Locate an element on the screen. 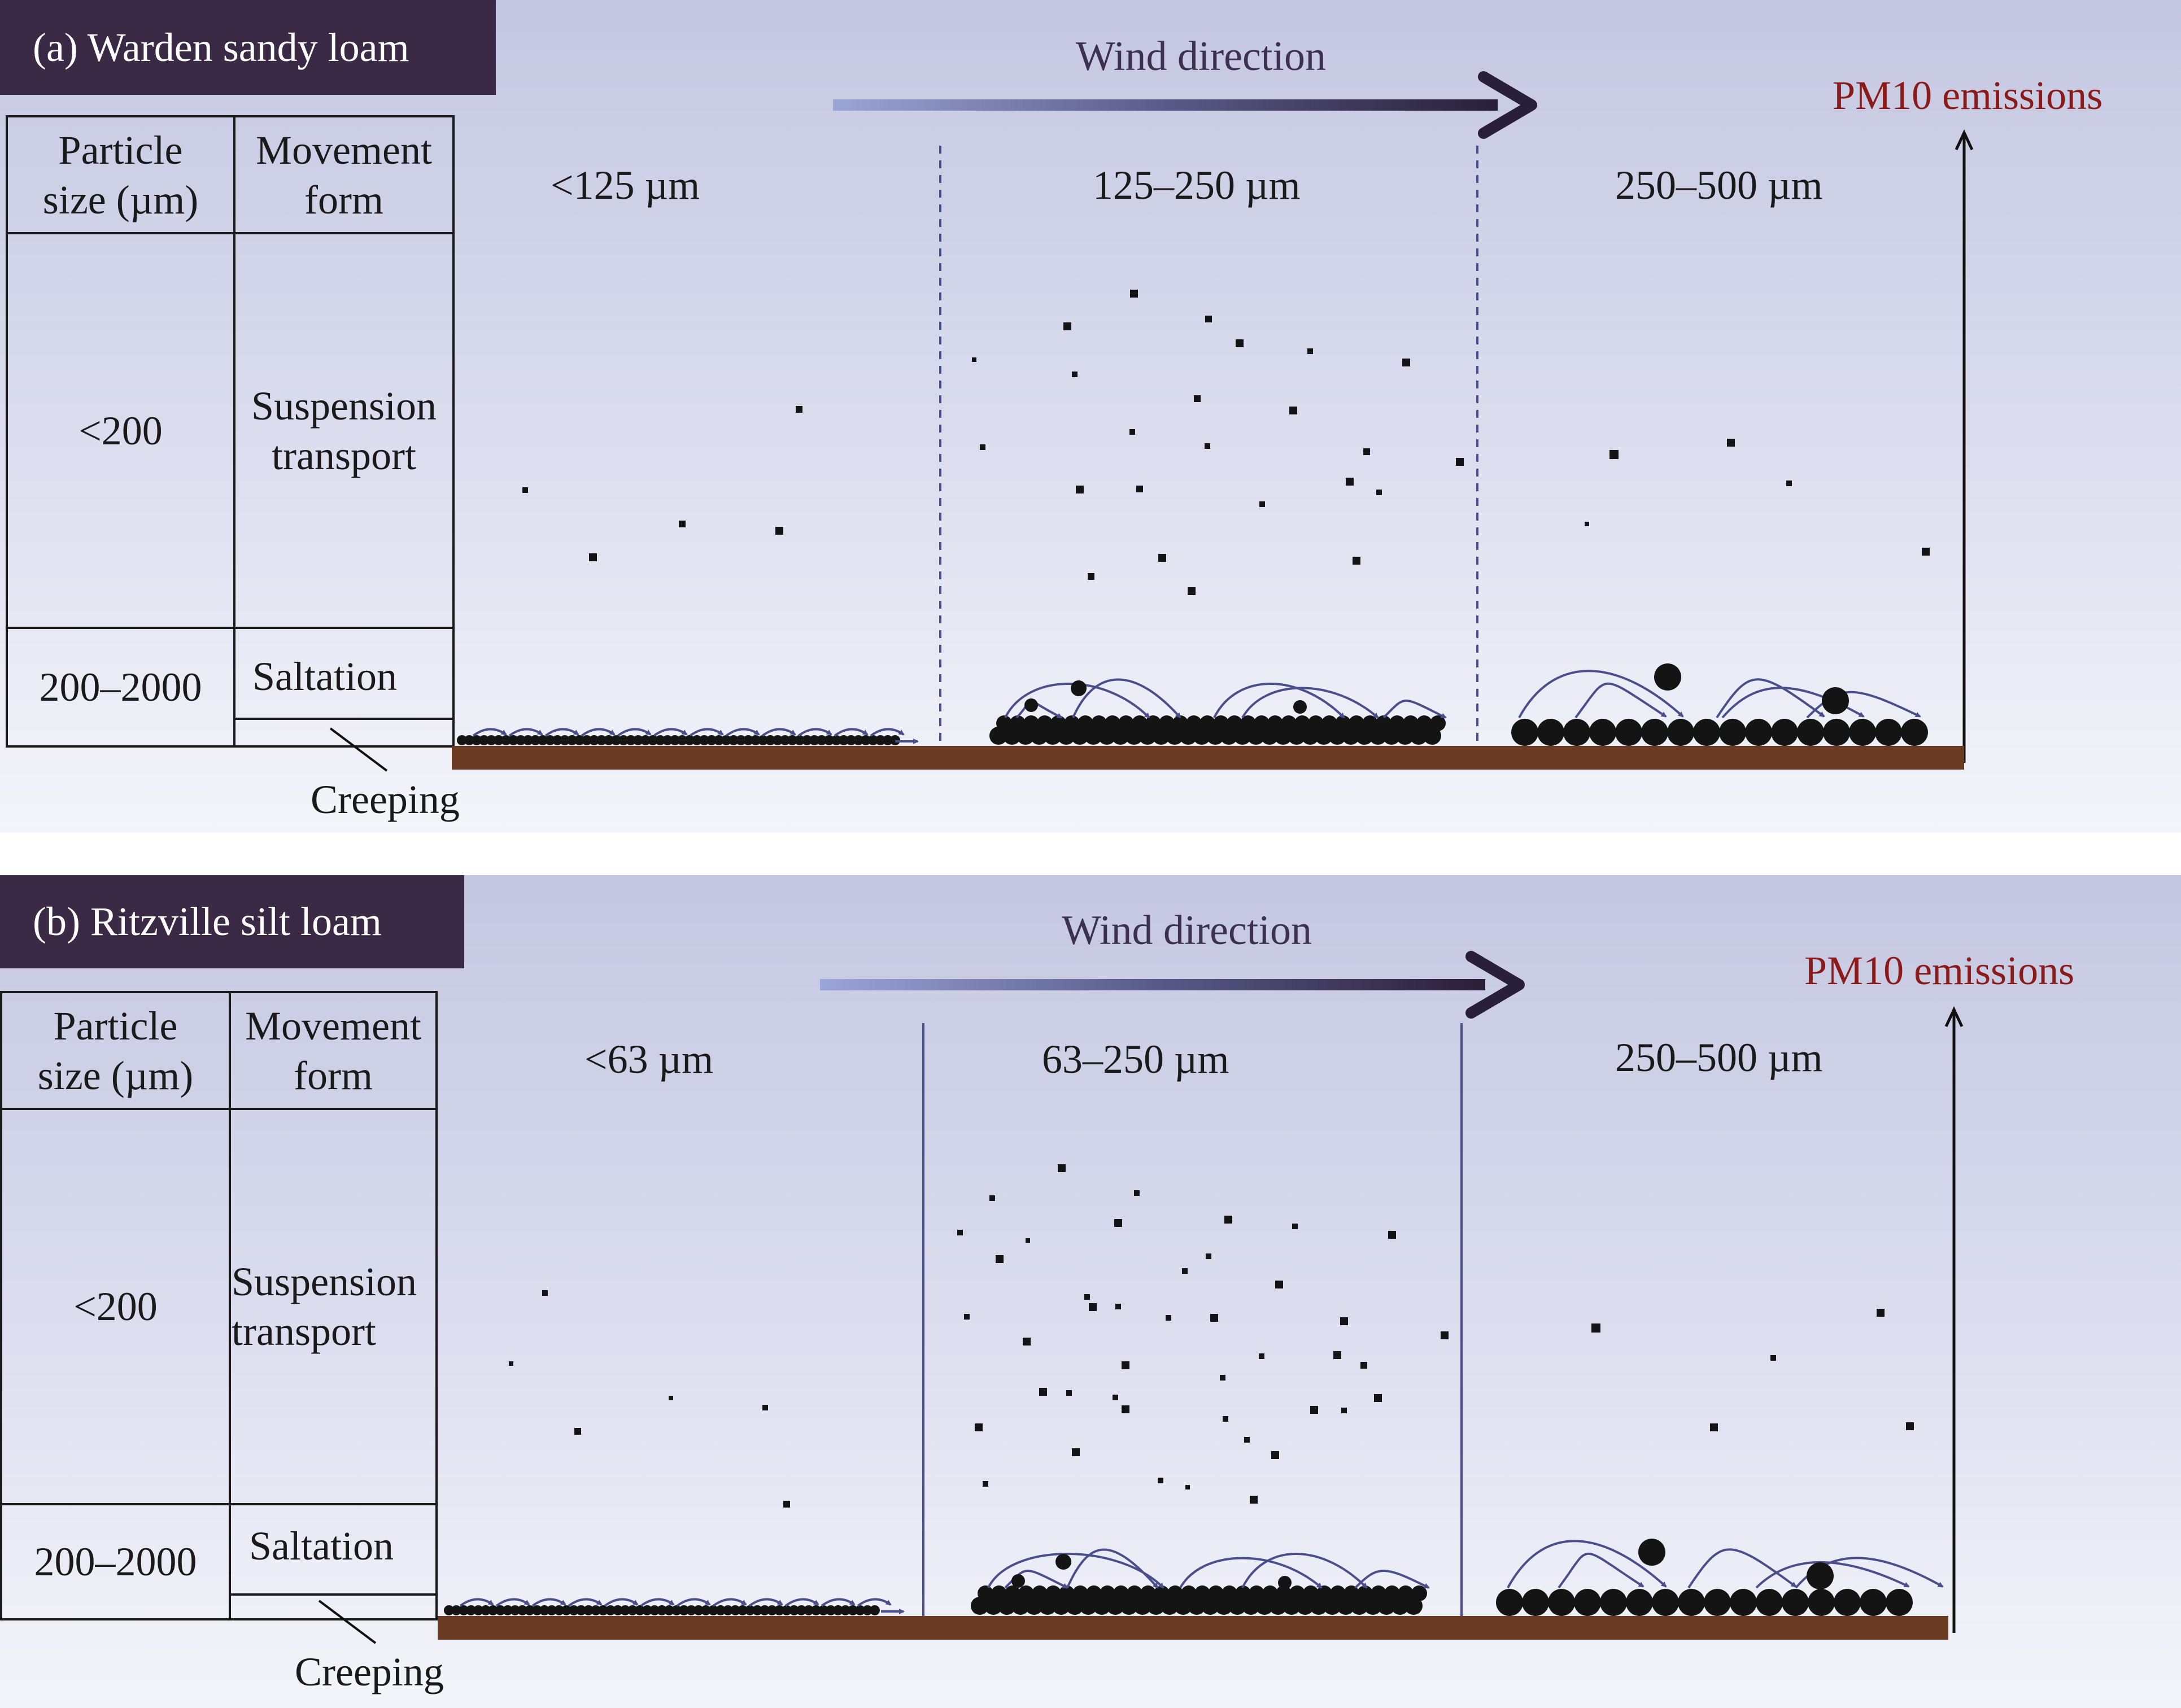  panel-b-row1-movement: Suspension transport is located at coordinates (334, 1306).